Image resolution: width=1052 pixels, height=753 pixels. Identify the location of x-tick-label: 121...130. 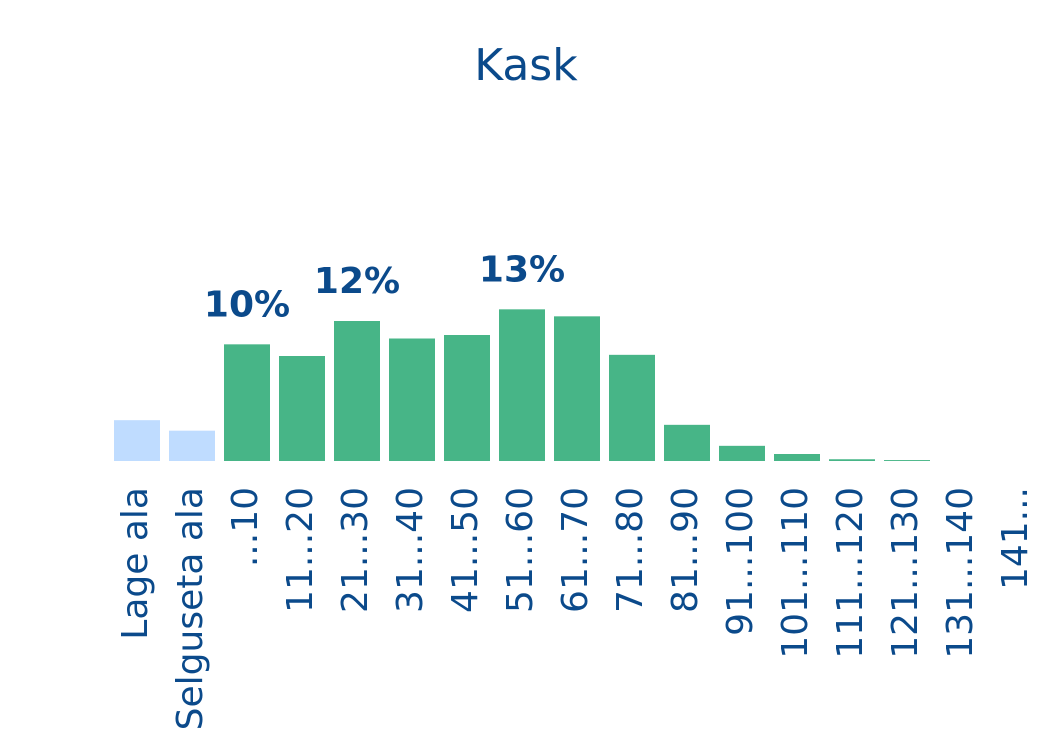
(905, 573).